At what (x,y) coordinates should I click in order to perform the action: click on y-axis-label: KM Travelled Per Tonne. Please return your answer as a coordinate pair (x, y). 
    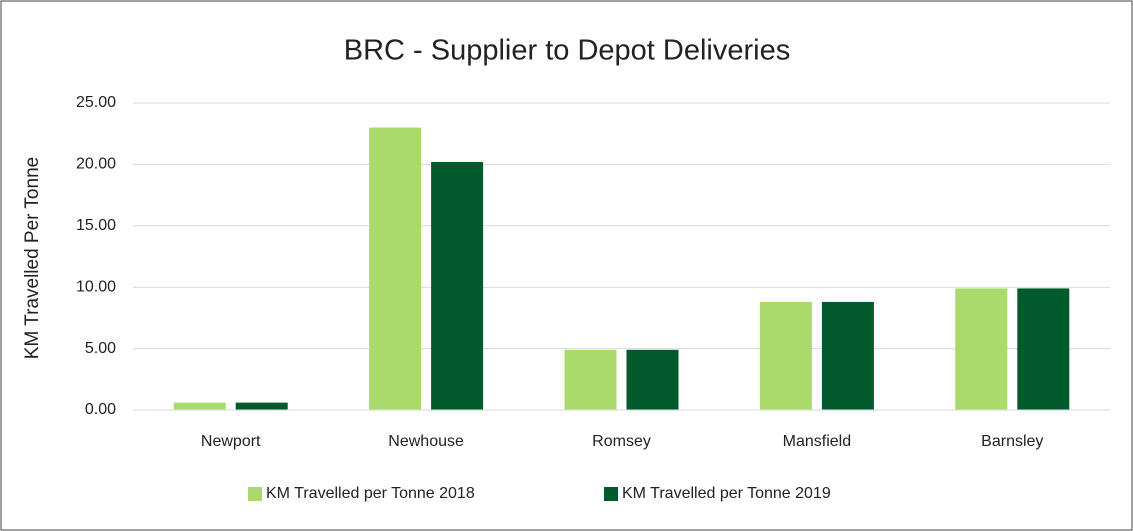
    Looking at the image, I should click on (32, 258).